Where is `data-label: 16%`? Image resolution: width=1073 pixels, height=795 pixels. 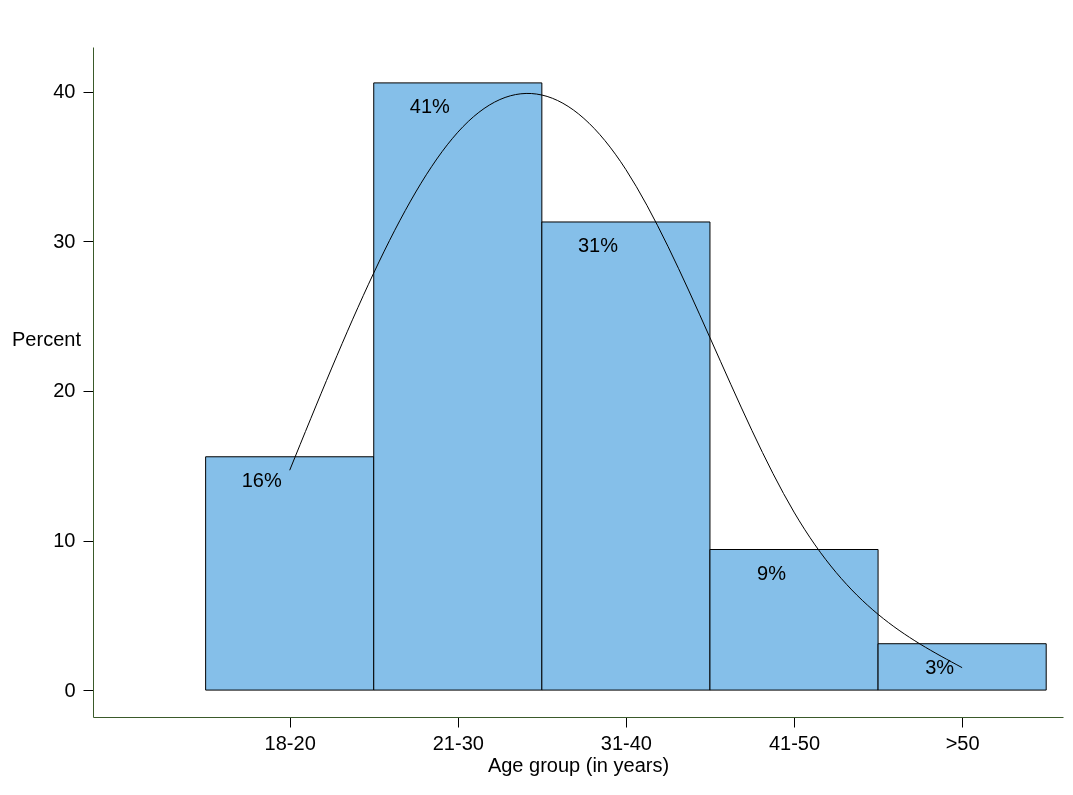 data-label: 16% is located at coordinates (261, 479).